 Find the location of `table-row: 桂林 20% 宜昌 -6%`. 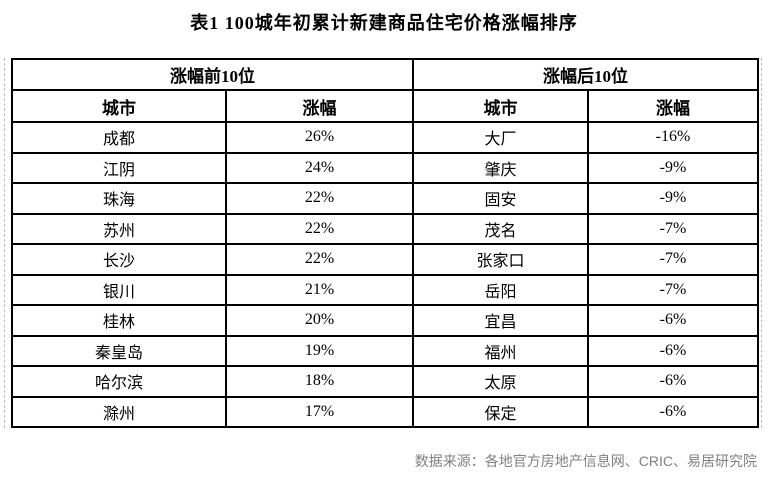

table-row: 桂林 20% 宜昌 -6% is located at coordinates (385, 320).